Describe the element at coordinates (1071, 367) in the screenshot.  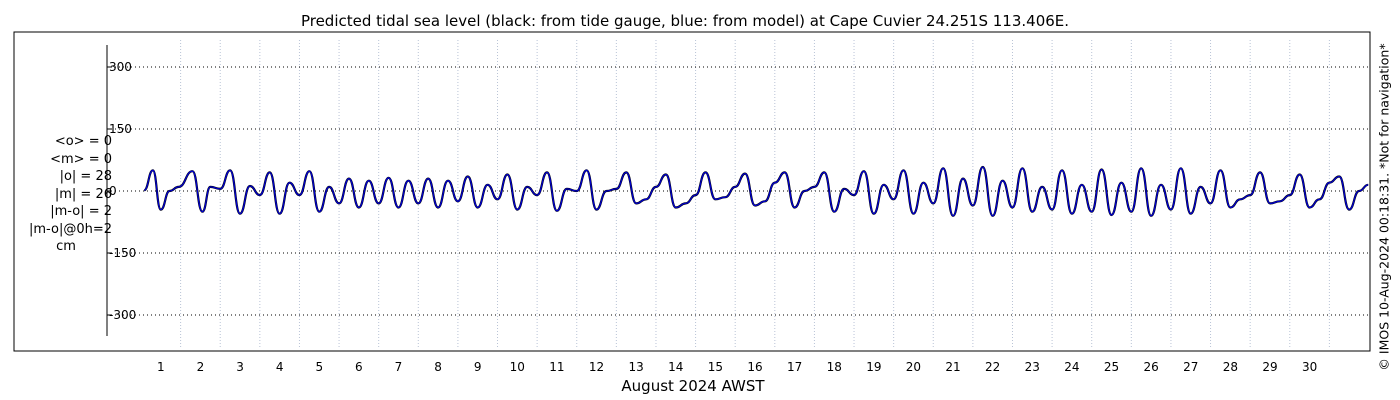
I see `x-tick-label: 24` at that location.